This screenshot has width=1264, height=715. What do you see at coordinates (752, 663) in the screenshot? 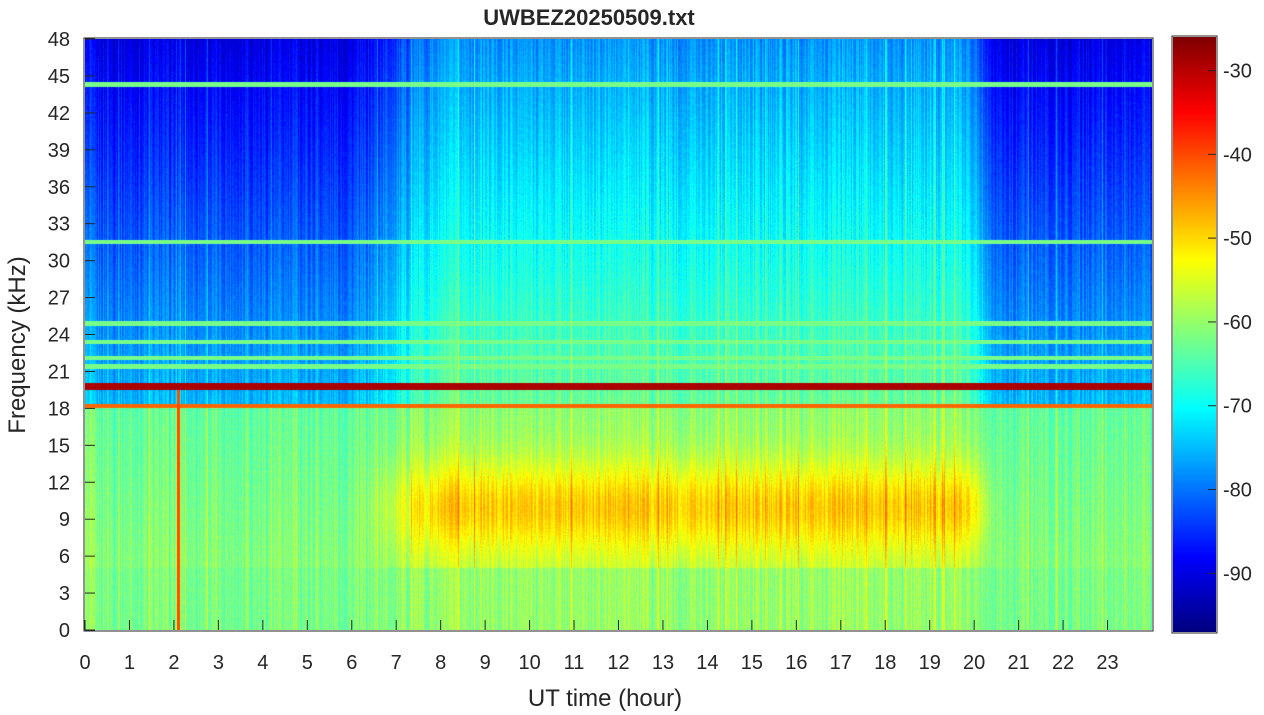
I see `x-tick-label: 15` at bounding box center [752, 663].